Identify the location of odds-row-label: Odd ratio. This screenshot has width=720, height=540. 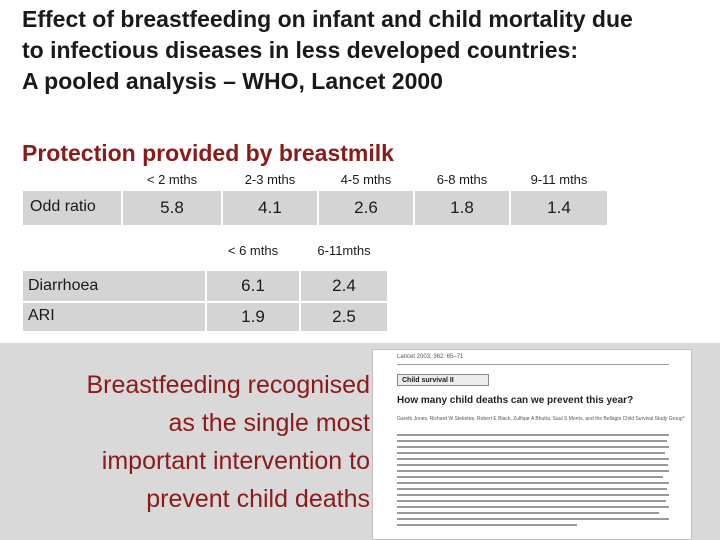
(63, 206).